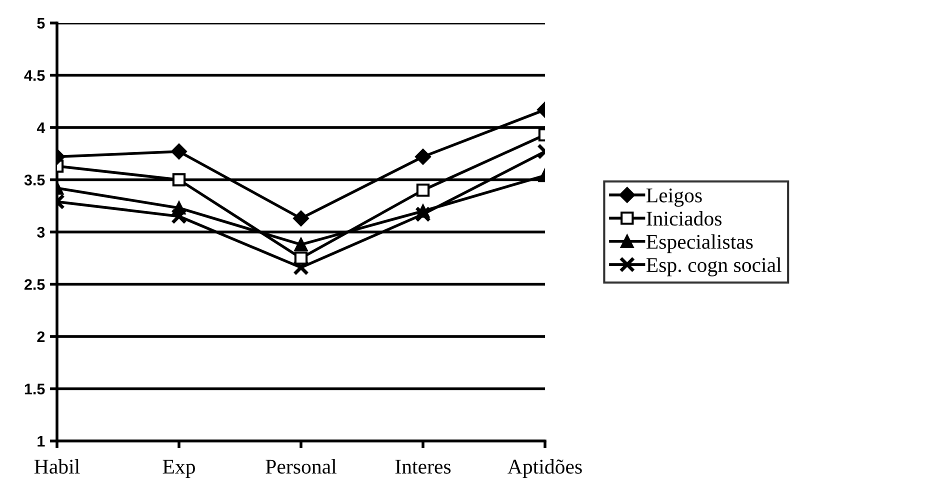  What do you see at coordinates (34, 389) in the screenshot?
I see `y-tick-label: 1.5` at bounding box center [34, 389].